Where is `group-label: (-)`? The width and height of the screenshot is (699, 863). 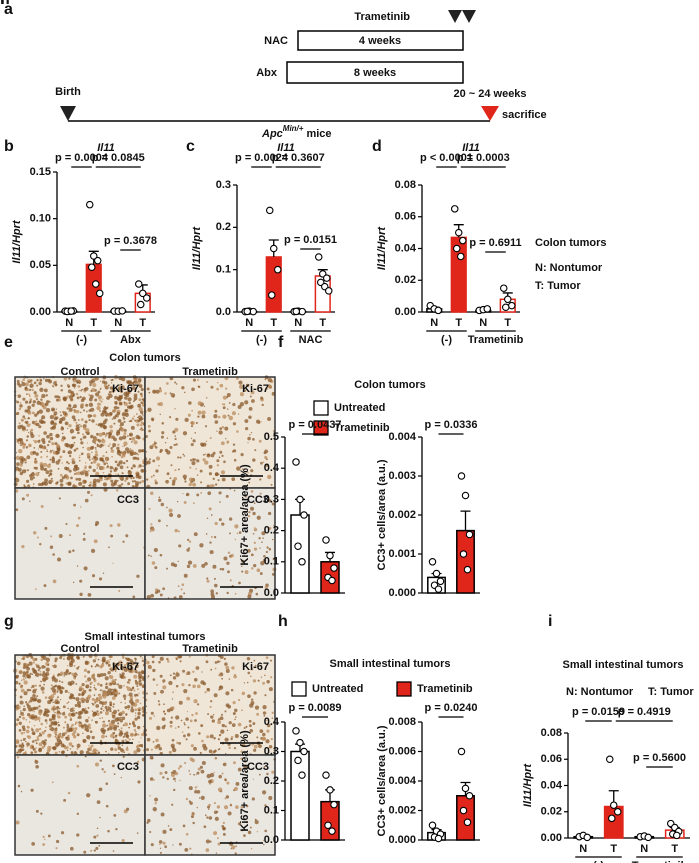 group-label: (-) is located at coordinates (261, 340).